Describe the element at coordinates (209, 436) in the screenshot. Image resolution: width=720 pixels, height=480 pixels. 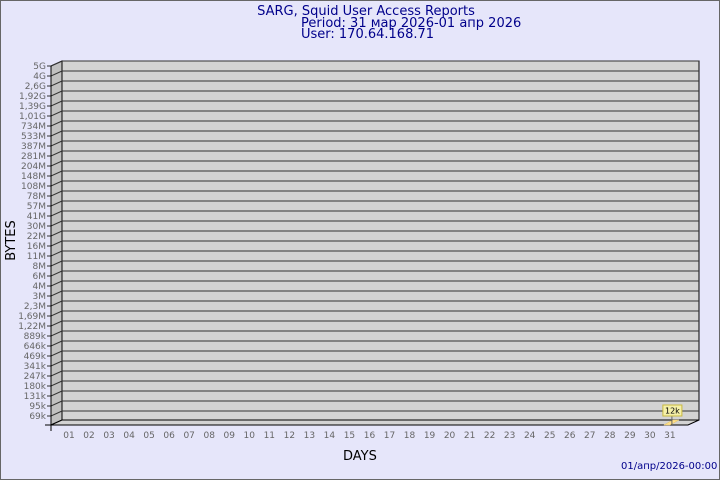
I see `x-tick-label: 08` at that location.